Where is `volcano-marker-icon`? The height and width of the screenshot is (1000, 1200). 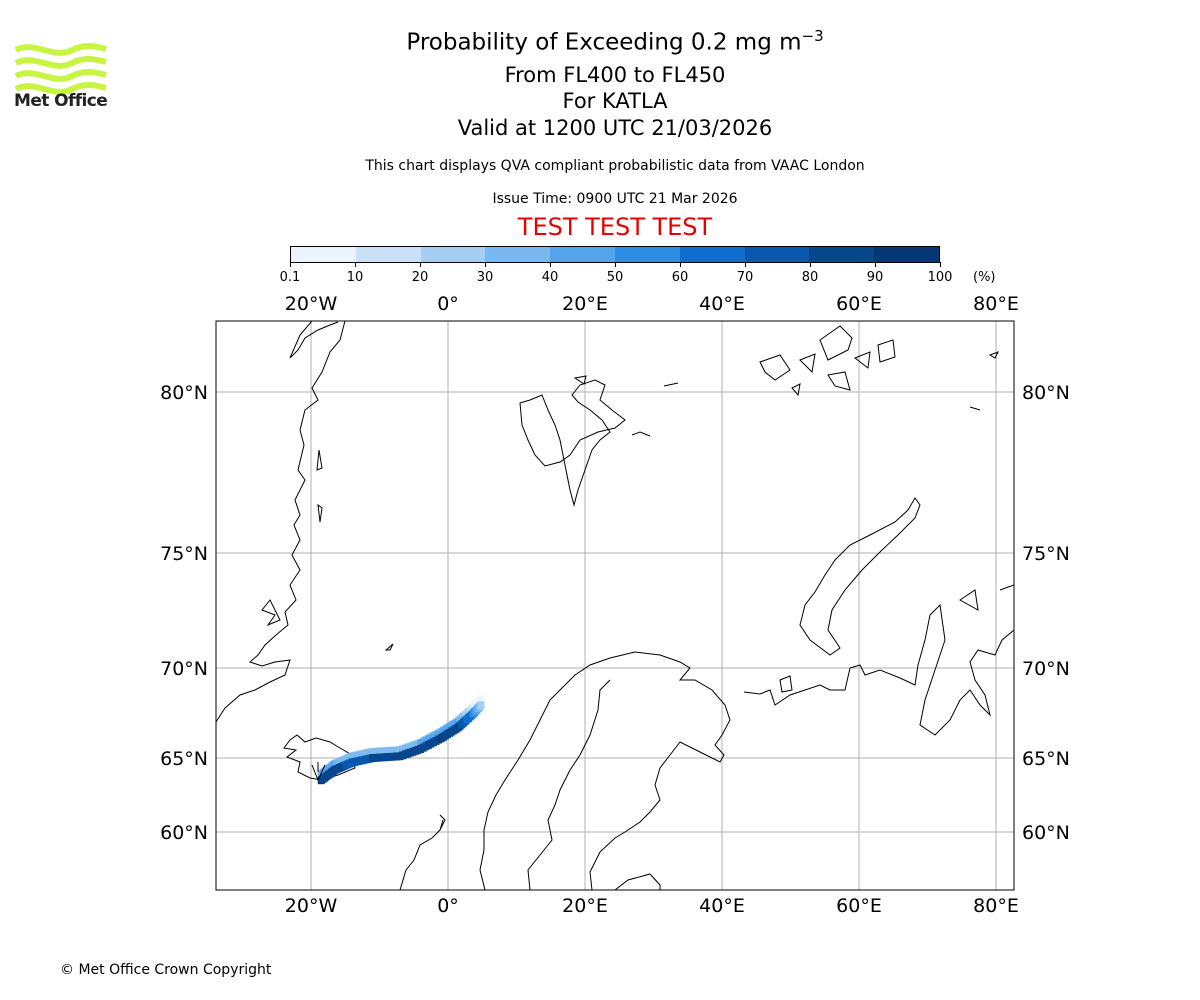
volcano-marker-icon is located at coordinates (318, 772).